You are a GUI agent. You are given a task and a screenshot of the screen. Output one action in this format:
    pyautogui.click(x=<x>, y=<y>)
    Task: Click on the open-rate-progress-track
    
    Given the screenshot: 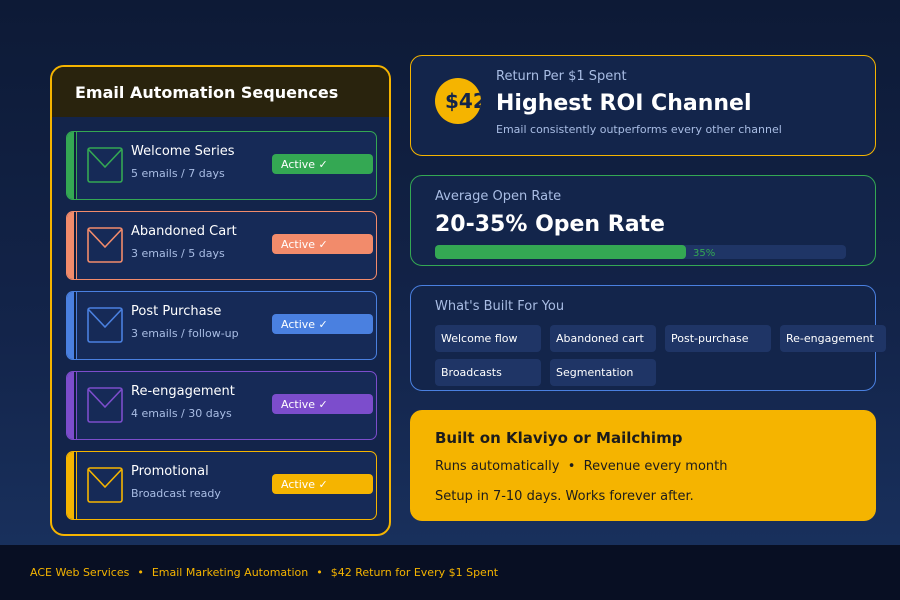 What is the action you would take?
    pyautogui.click(x=640, y=252)
    